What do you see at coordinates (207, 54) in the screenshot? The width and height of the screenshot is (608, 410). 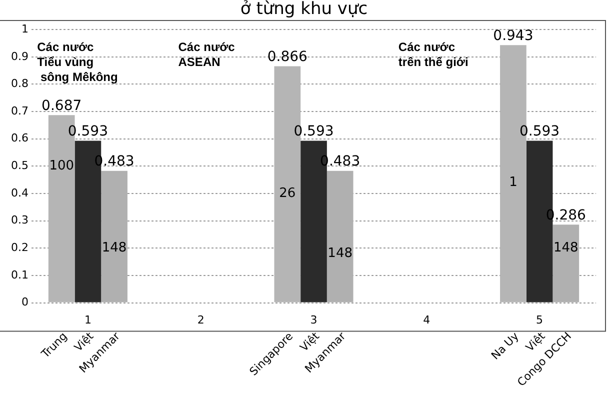 I see `annotation: Các nước ASEAN` at bounding box center [207, 54].